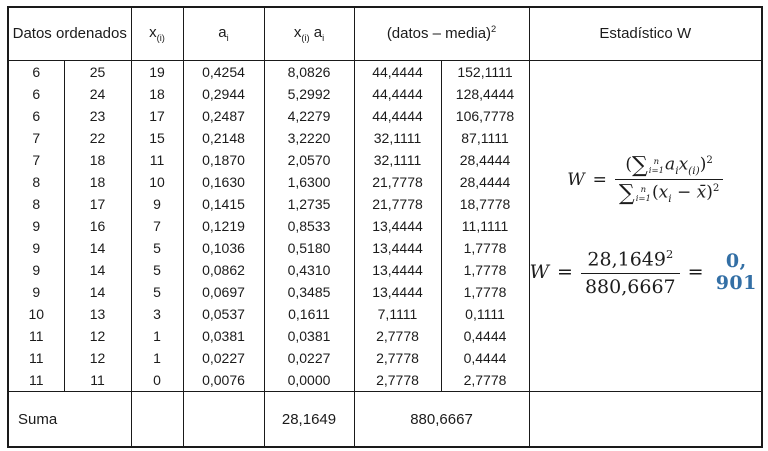  I want to click on cell-xiai: 8,0826, so click(309, 71).